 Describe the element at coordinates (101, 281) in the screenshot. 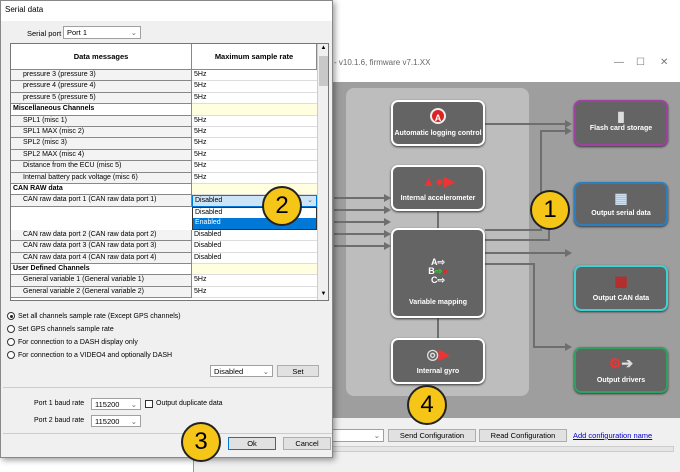

I see `message-name: General variable 1 (General variable 1)` at that location.